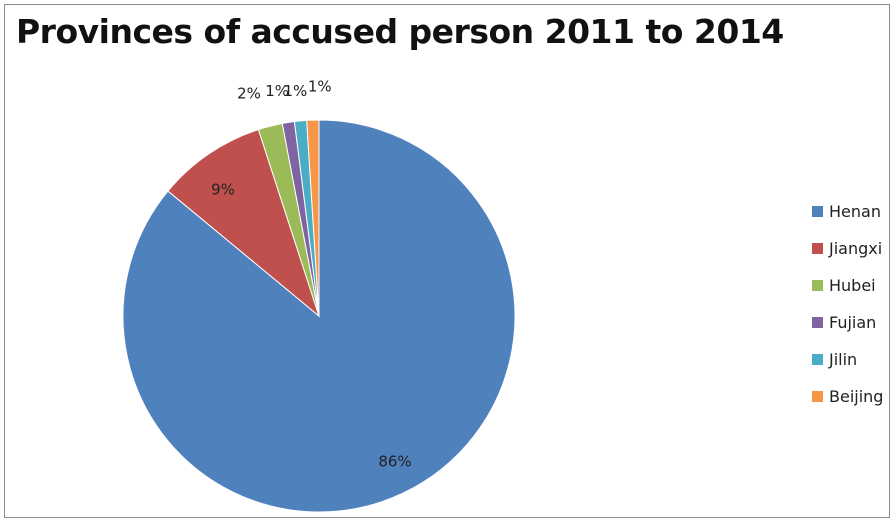 The image size is (896, 524). I want to click on legend-label: Beijing, so click(856, 396).